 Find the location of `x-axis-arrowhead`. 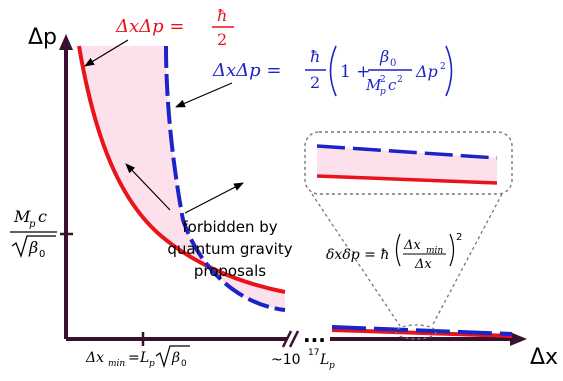

x-axis-arrowhead is located at coordinates (518, 339).